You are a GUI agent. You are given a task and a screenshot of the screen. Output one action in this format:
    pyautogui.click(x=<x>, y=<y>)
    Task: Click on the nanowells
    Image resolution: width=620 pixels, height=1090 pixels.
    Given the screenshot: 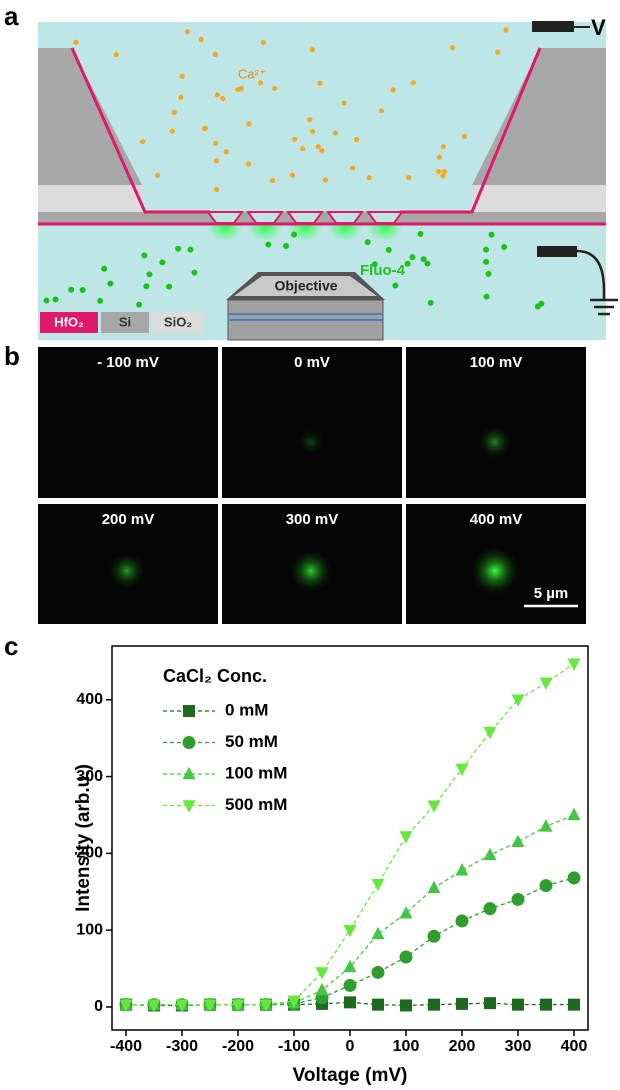 What is the action you would take?
    pyautogui.click(x=305, y=226)
    